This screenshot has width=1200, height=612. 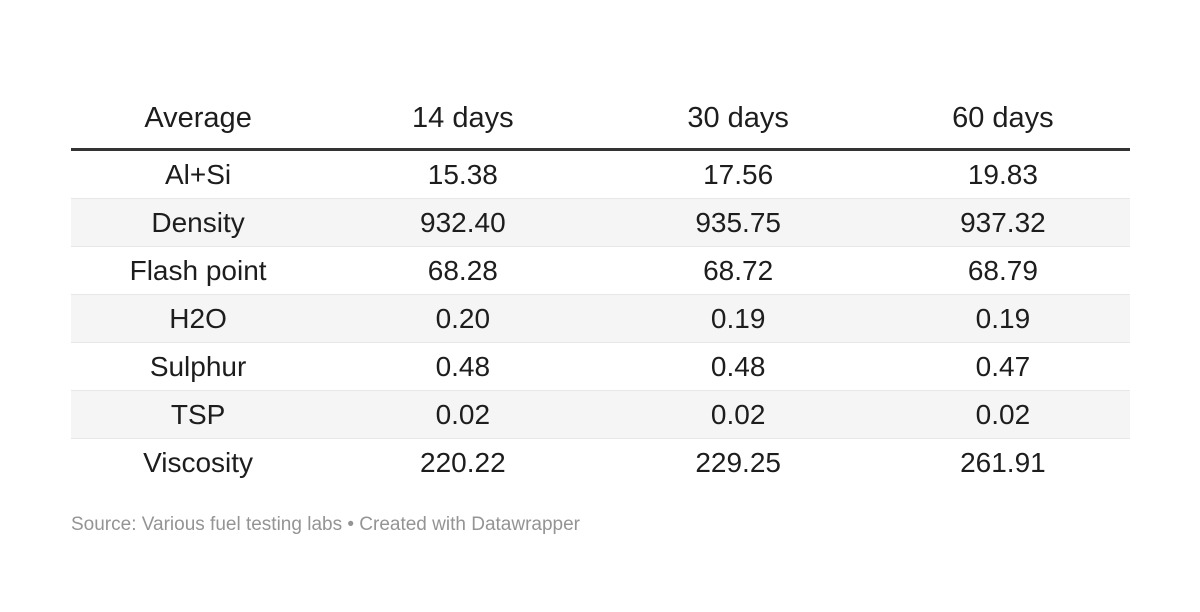 What do you see at coordinates (1003, 462) in the screenshot?
I see `cell-value: 261.91` at bounding box center [1003, 462].